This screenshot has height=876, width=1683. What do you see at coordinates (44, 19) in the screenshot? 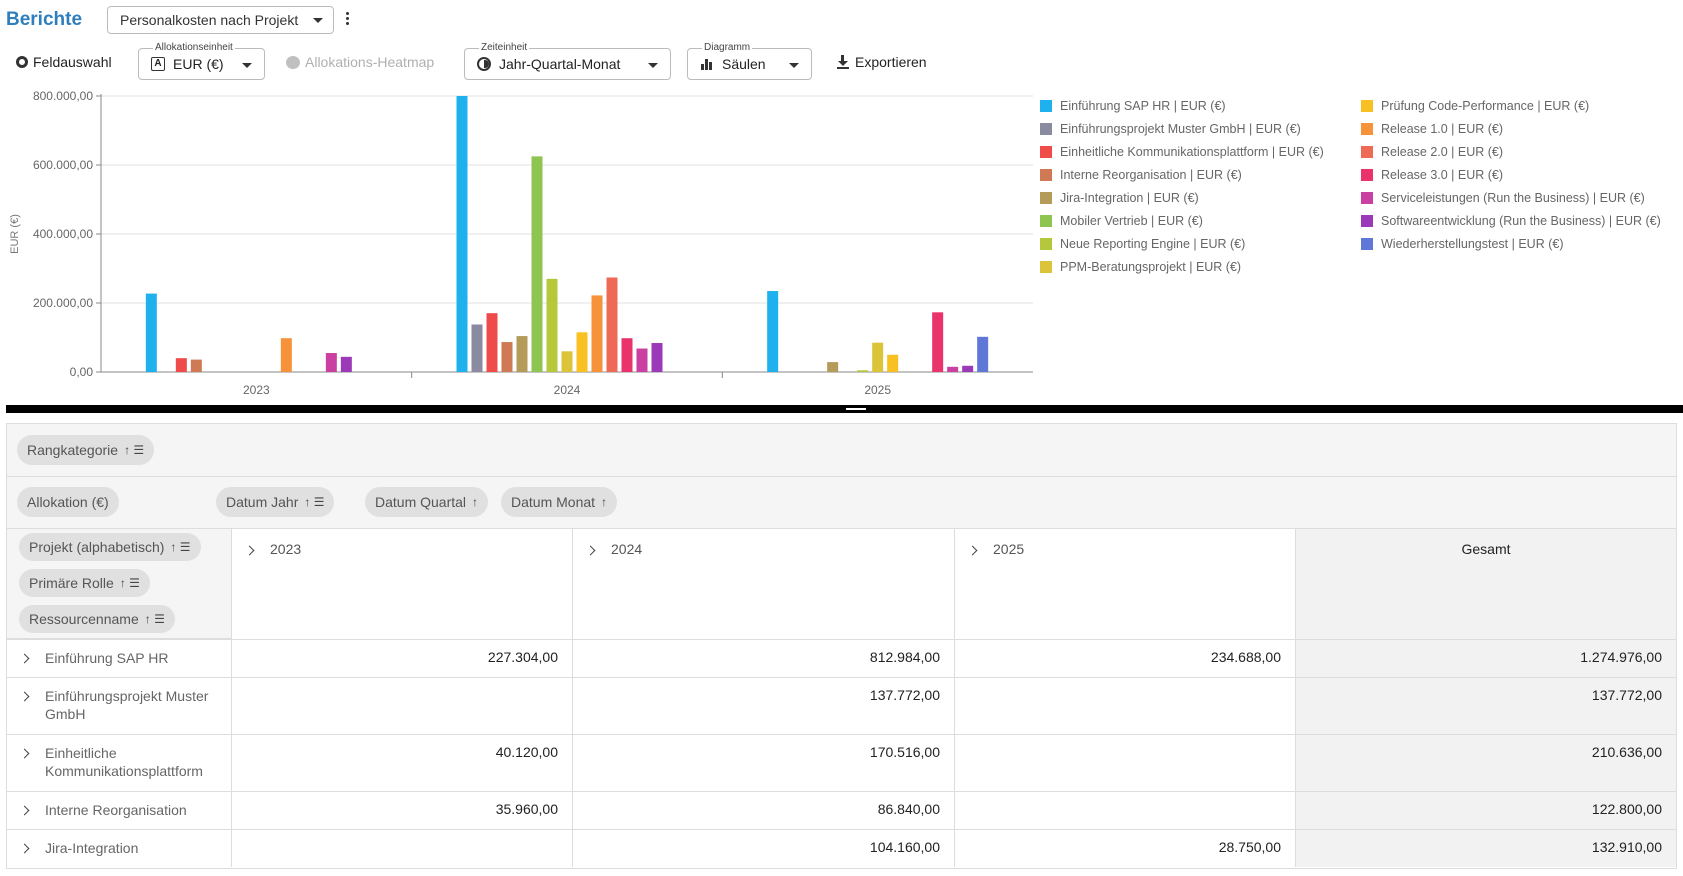
I see `page-title: Berichte` at bounding box center [44, 19].